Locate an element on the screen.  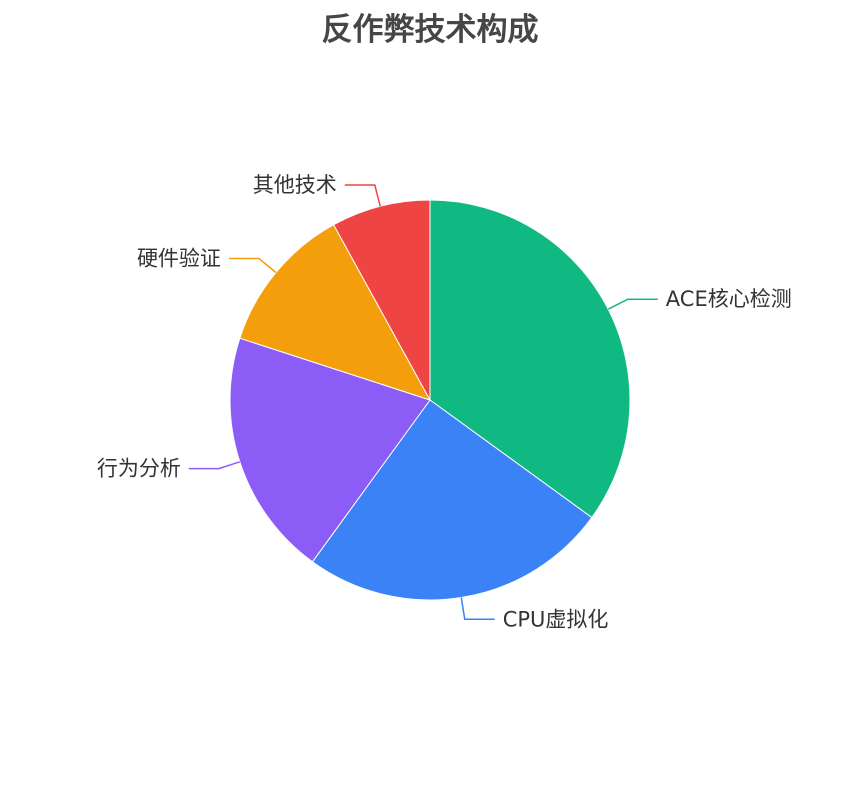
slice-label-2: 行为分析 is located at coordinates (139, 469).